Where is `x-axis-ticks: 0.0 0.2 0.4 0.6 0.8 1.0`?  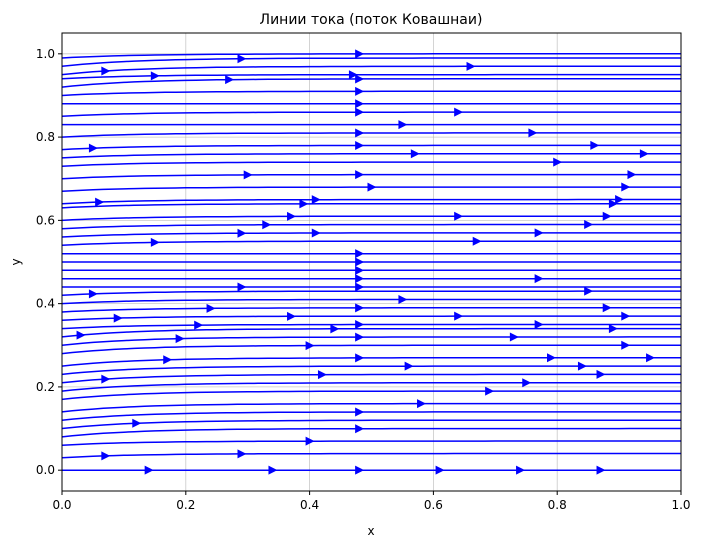
x-axis-ticks: 0.0 0.2 0.4 0.6 0.8 1.0 is located at coordinates (371, 501).